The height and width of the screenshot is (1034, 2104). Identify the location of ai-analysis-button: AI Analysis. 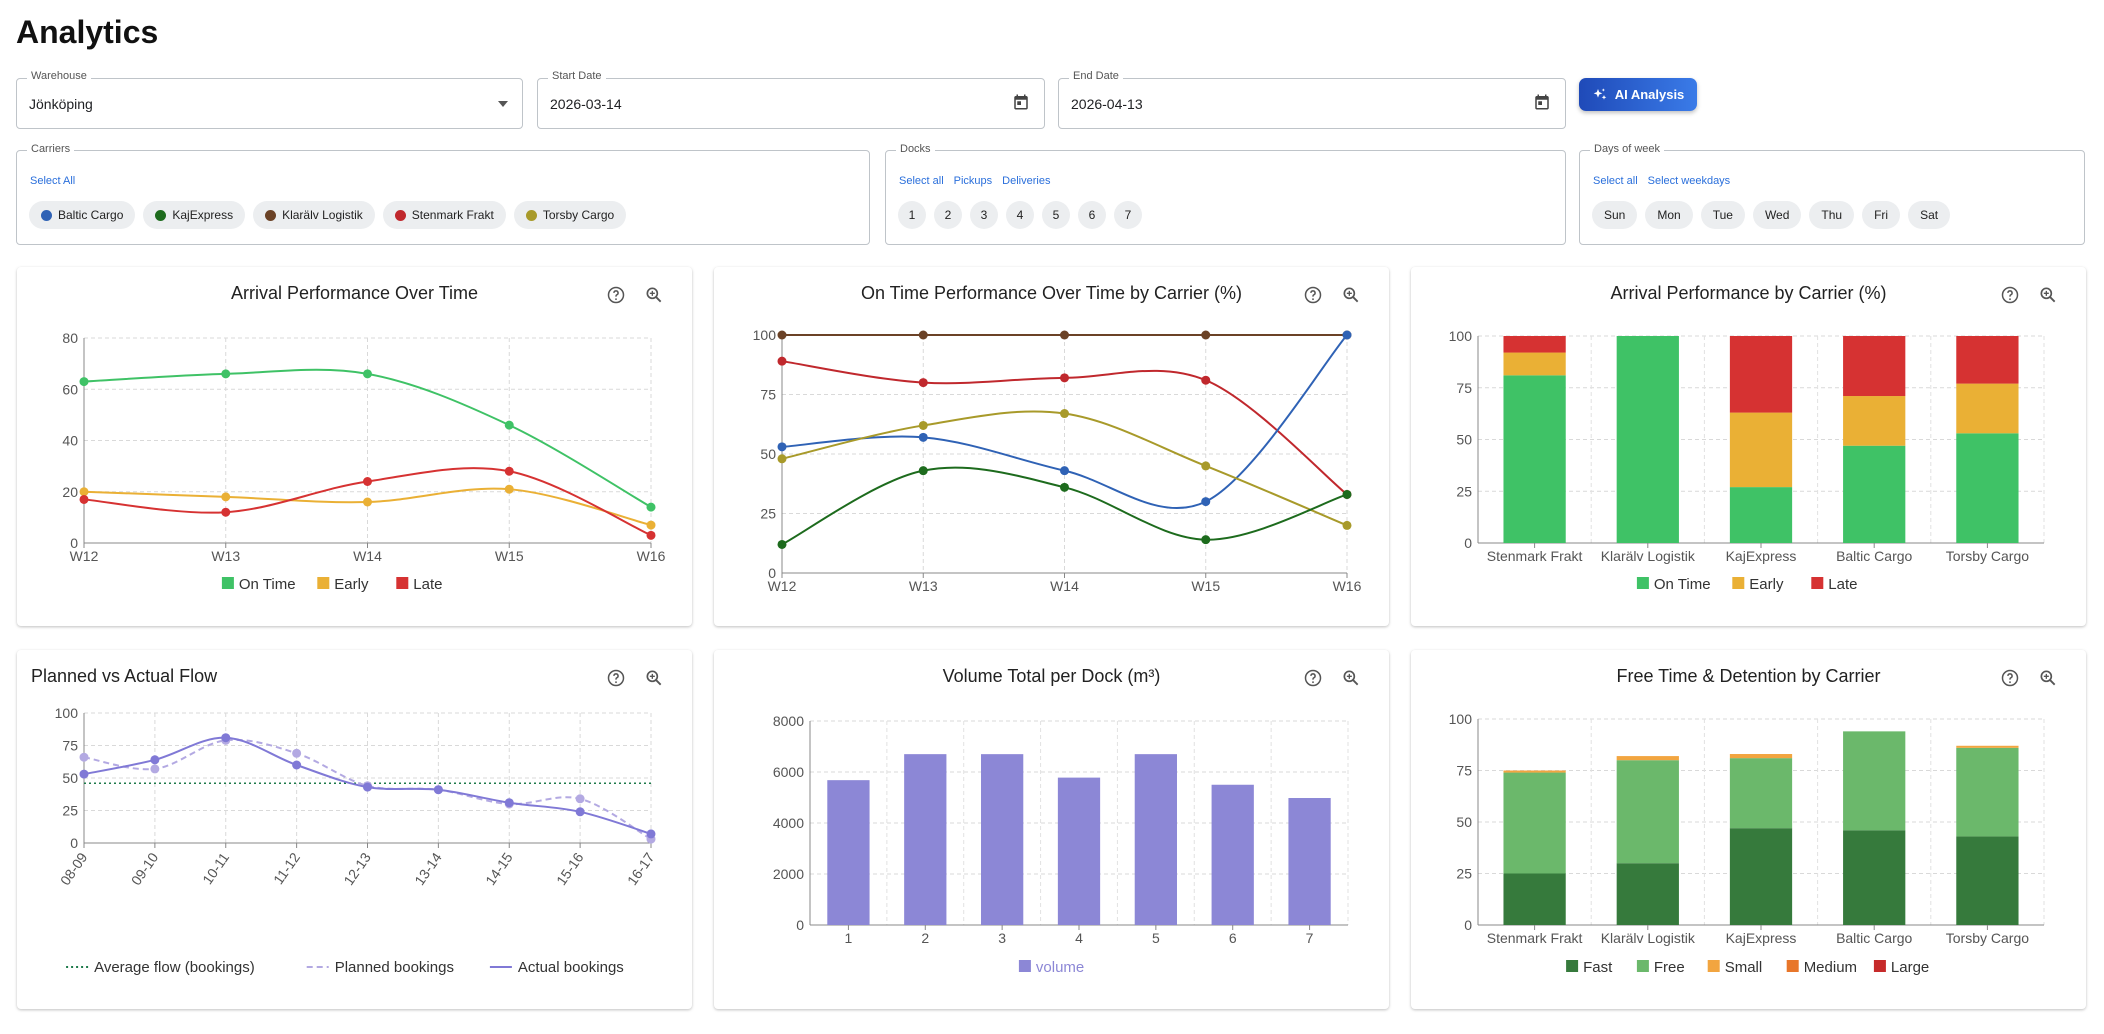
(1638, 94).